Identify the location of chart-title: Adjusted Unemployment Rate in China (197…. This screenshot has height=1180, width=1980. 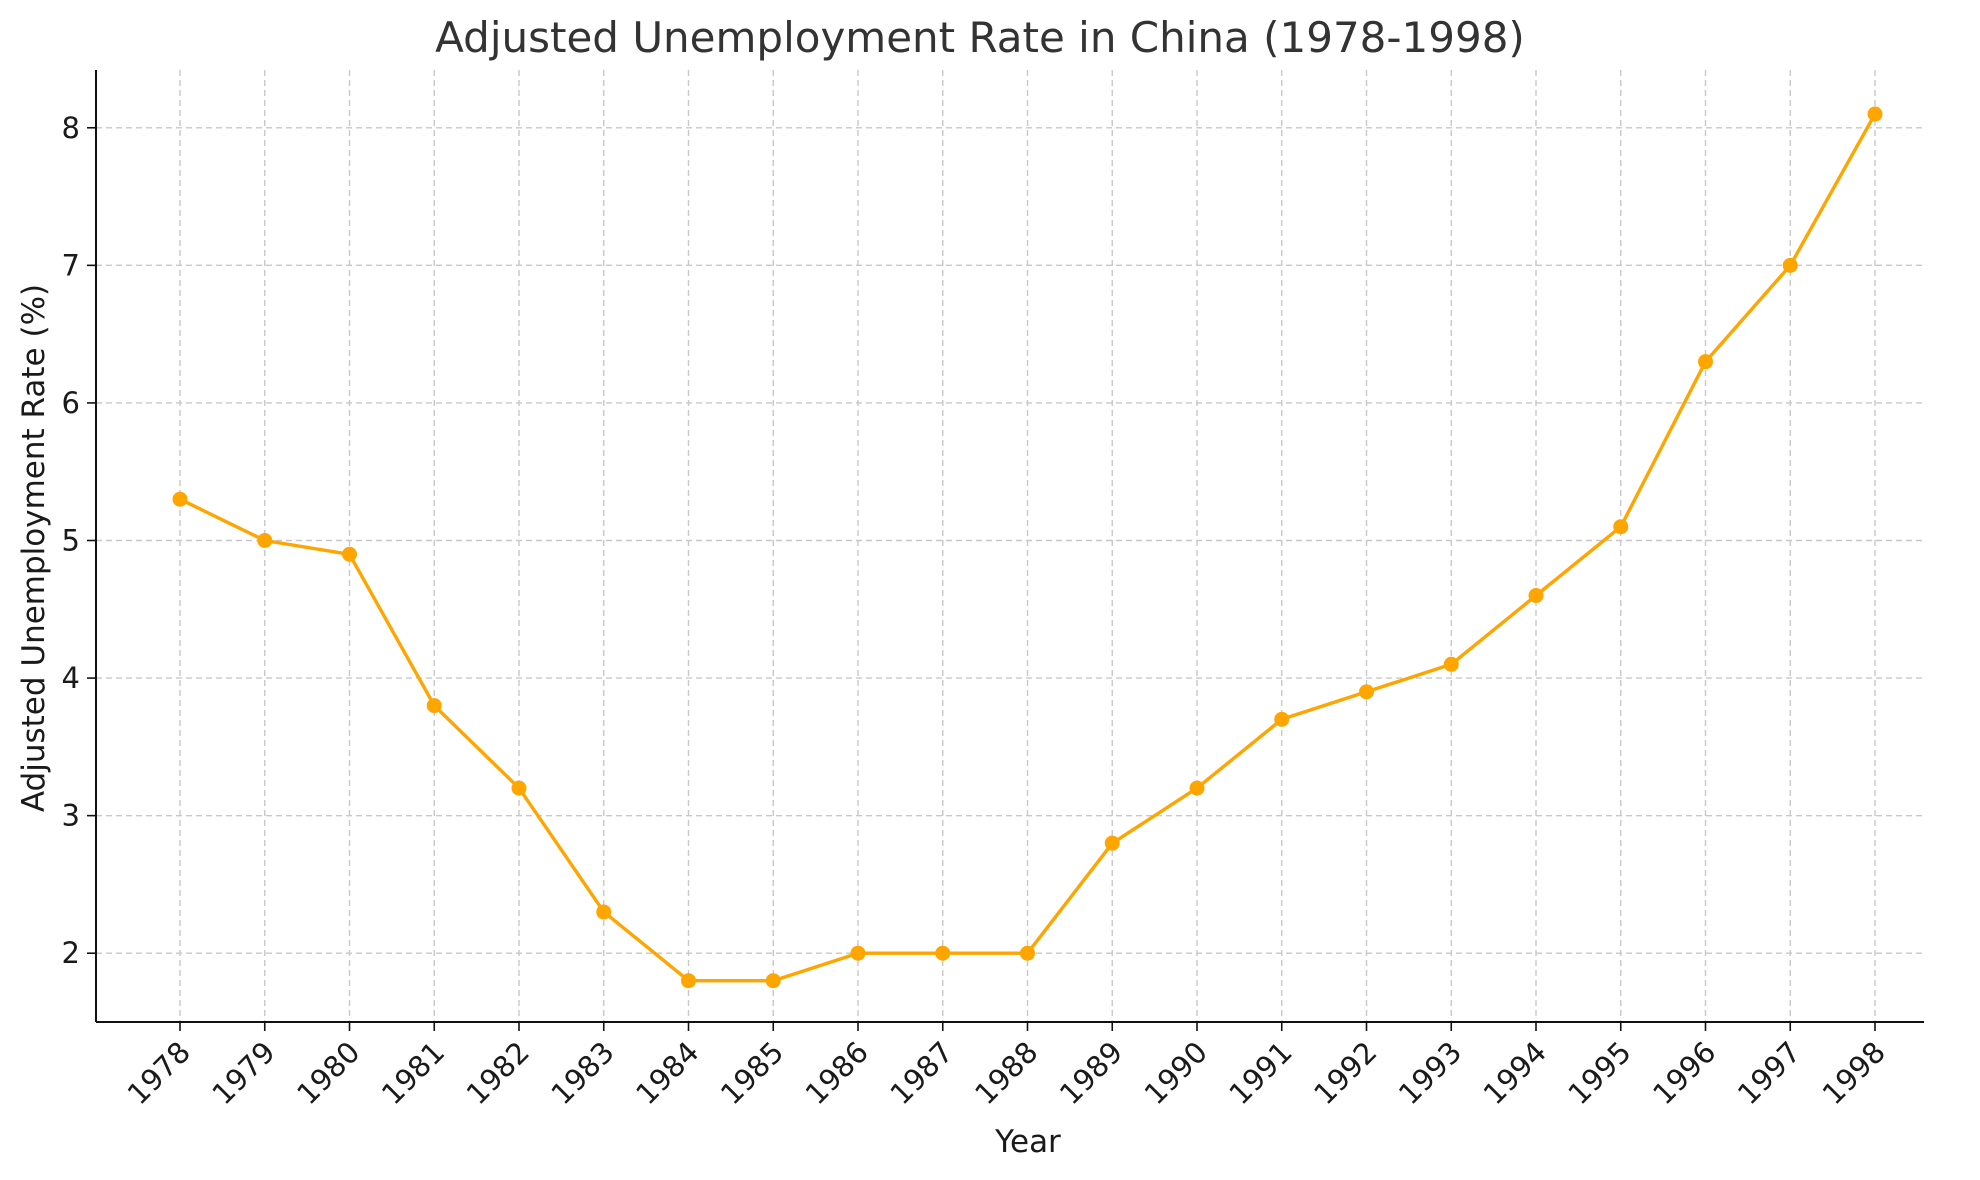
(980, 37).